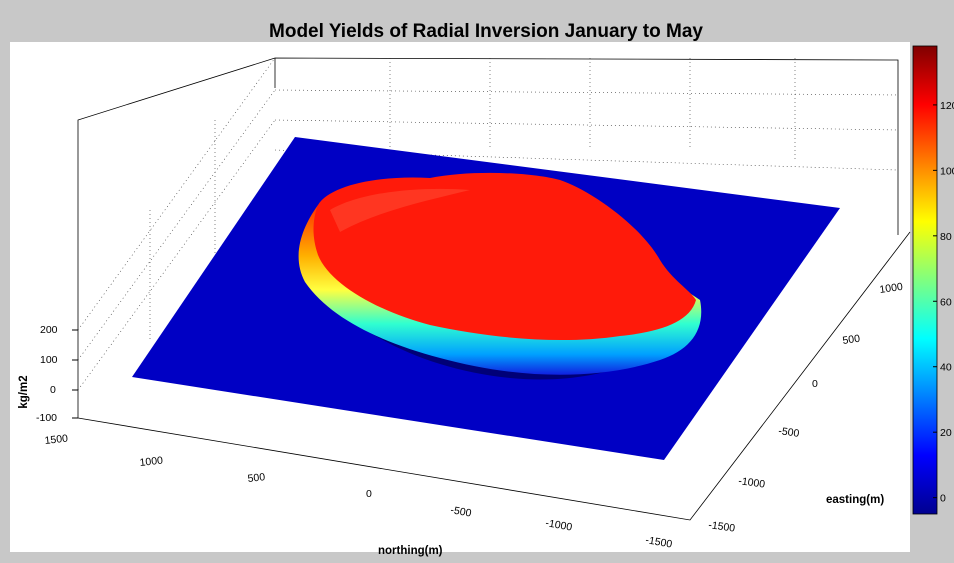  What do you see at coordinates (946, 237) in the screenshot?
I see `colorbar-tick-label: 80` at bounding box center [946, 237].